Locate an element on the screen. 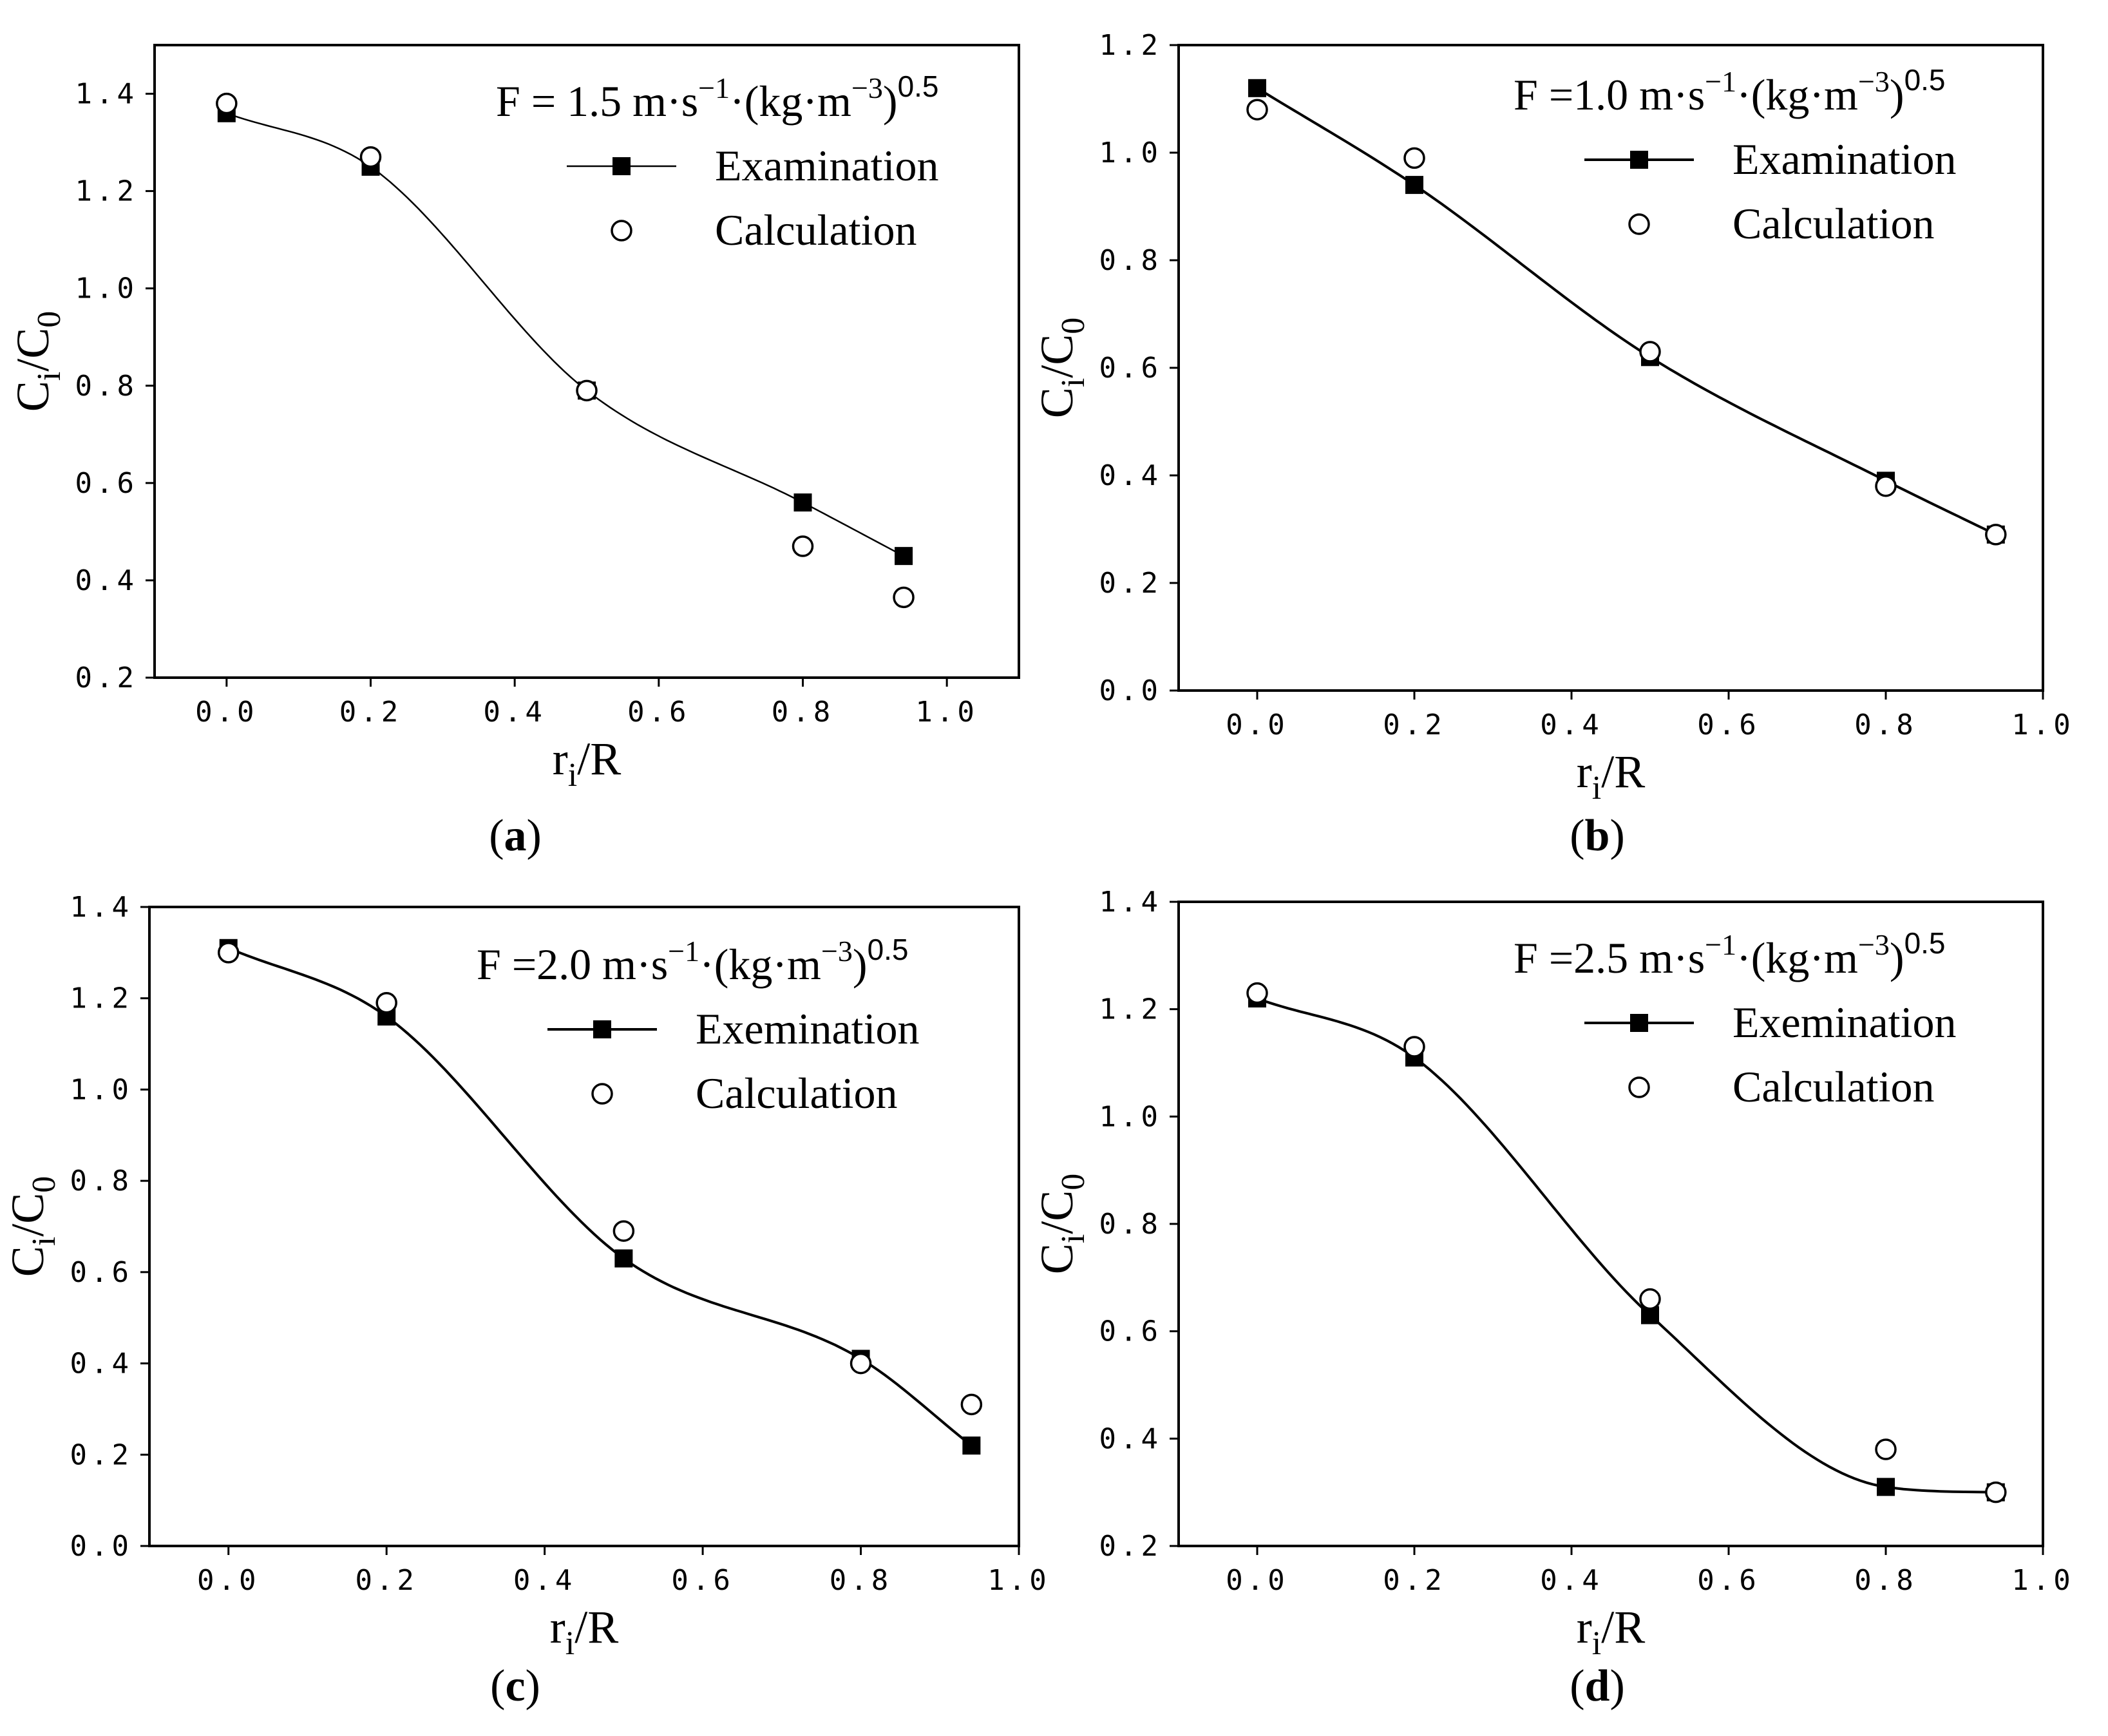 This screenshot has width=2108, height=1736. panel-title: F =2.5 m·s−1·(kg·m−3)0.5 is located at coordinates (1730, 954).